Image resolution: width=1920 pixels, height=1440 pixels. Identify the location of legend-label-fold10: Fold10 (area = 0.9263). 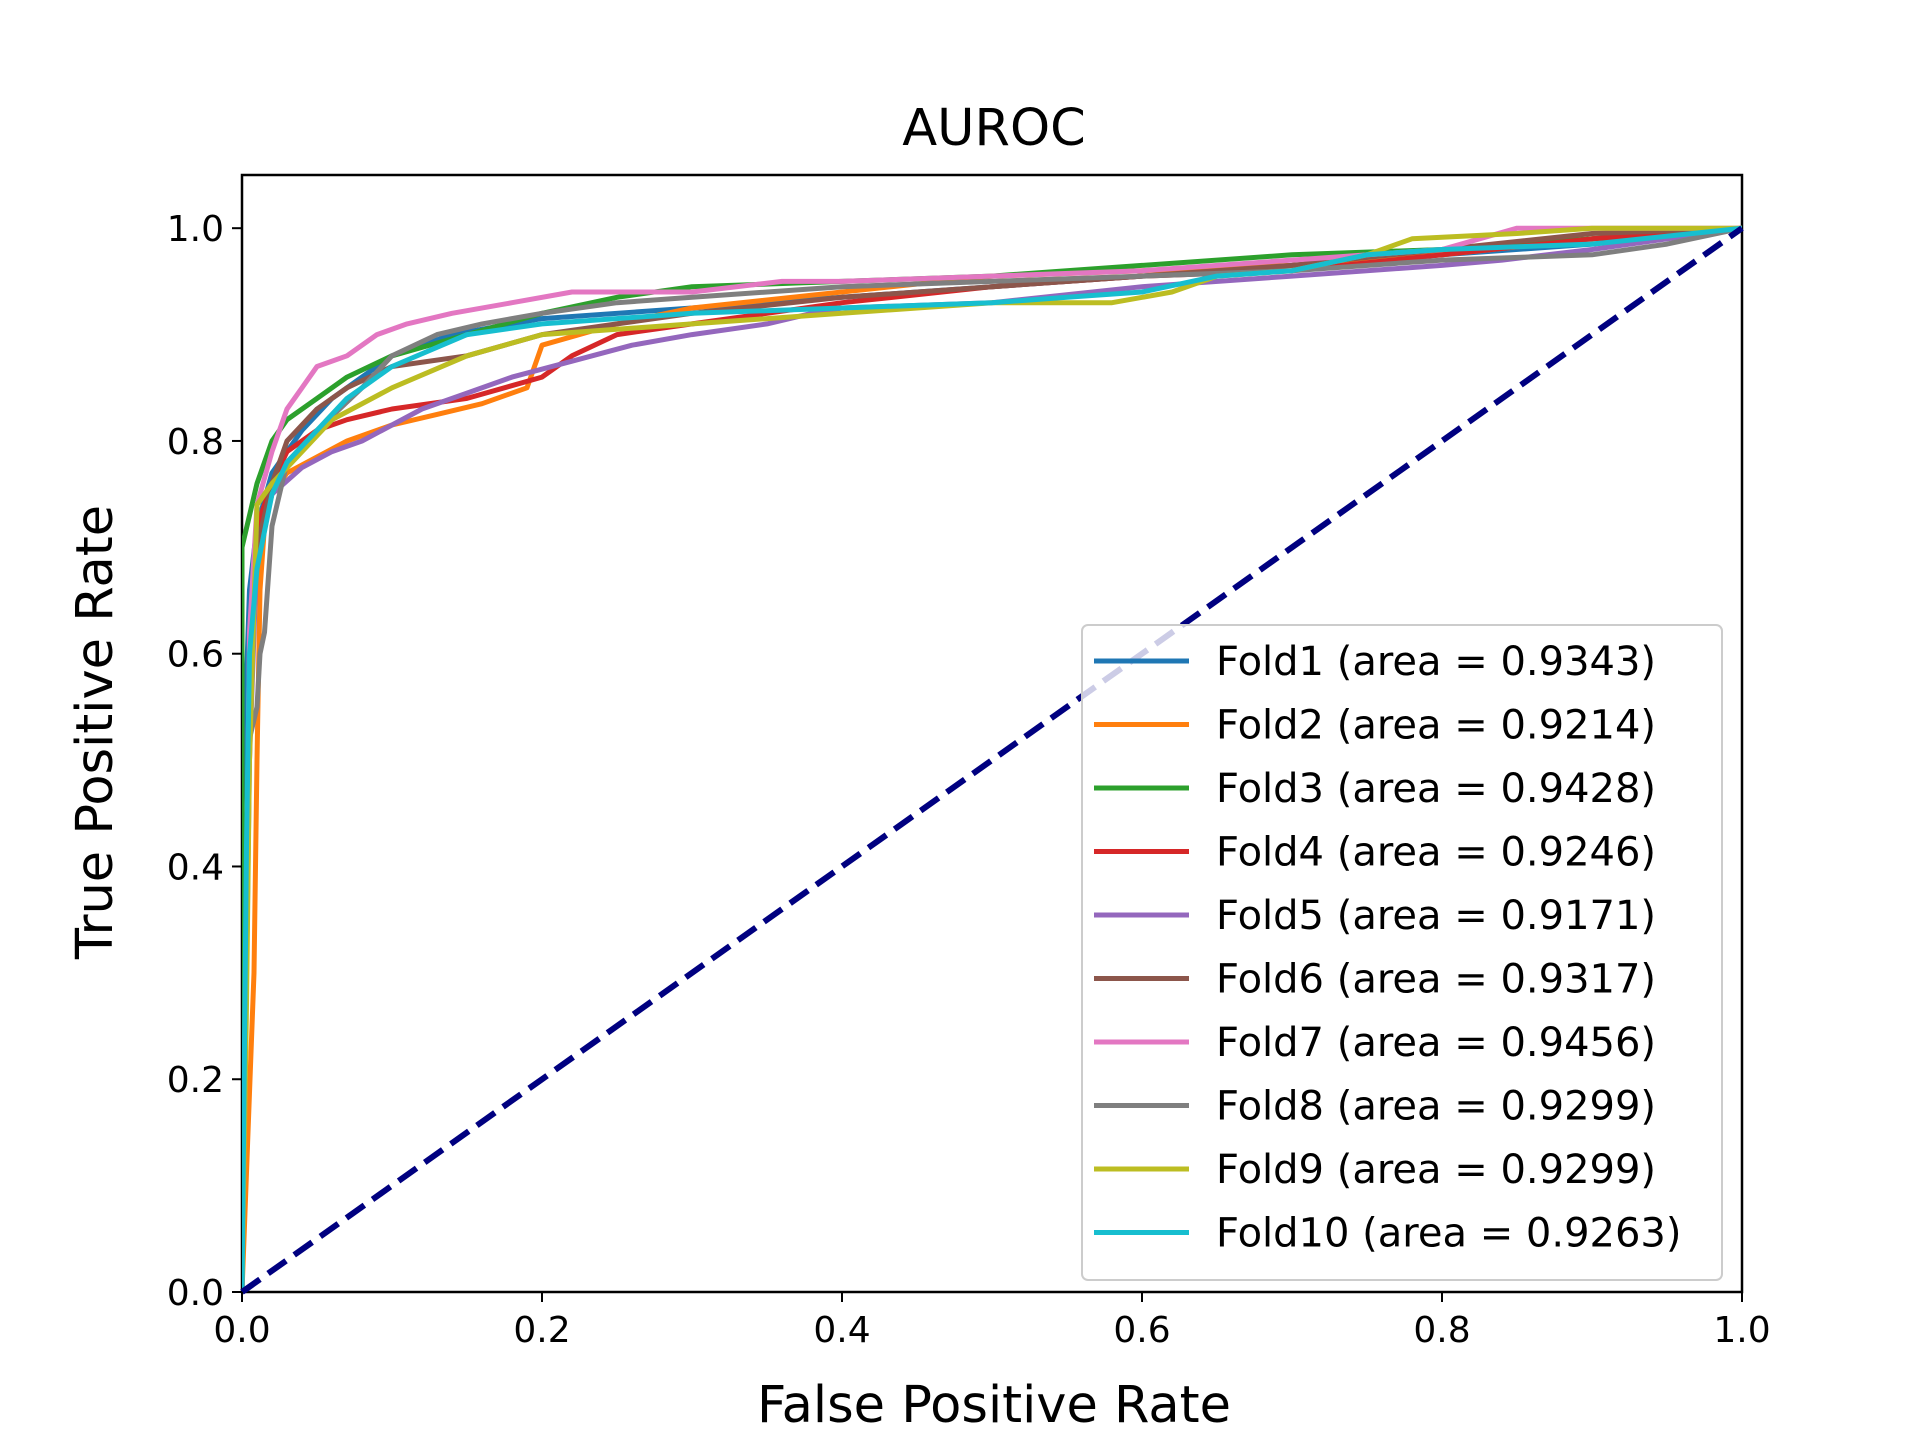
(1449, 1234).